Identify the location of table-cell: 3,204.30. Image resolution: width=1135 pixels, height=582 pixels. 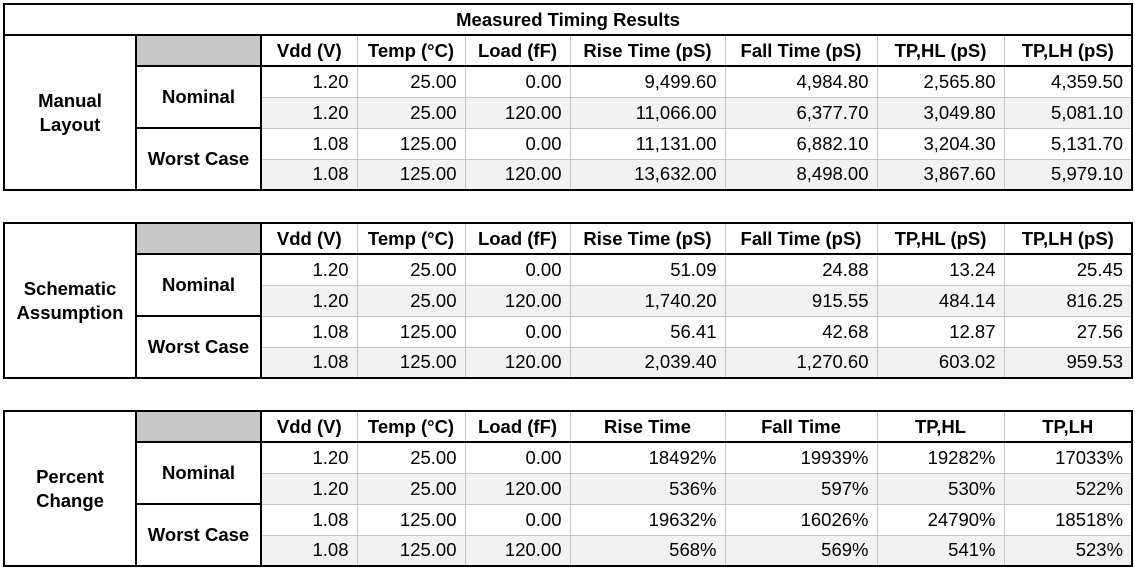
(940, 143).